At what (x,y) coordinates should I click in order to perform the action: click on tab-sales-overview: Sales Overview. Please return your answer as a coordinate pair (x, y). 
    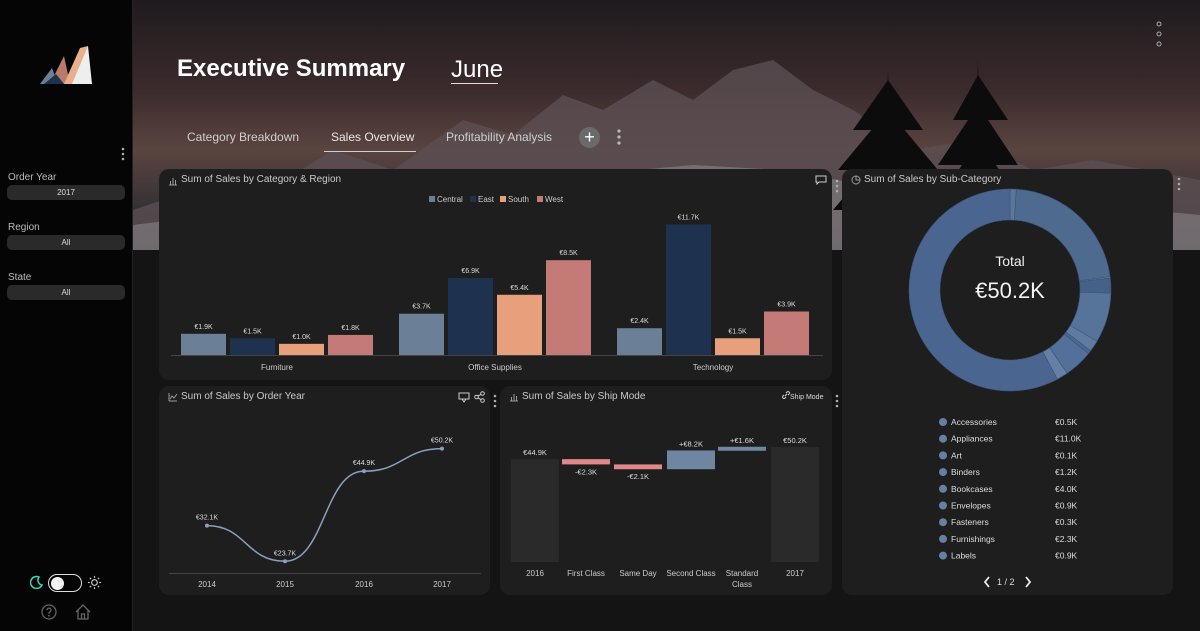
    Looking at the image, I should click on (373, 137).